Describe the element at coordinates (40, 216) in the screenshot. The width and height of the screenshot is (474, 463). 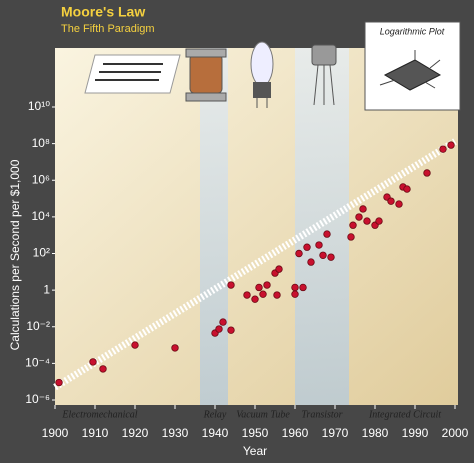
I see `y-tick-label: 10⁴` at that location.